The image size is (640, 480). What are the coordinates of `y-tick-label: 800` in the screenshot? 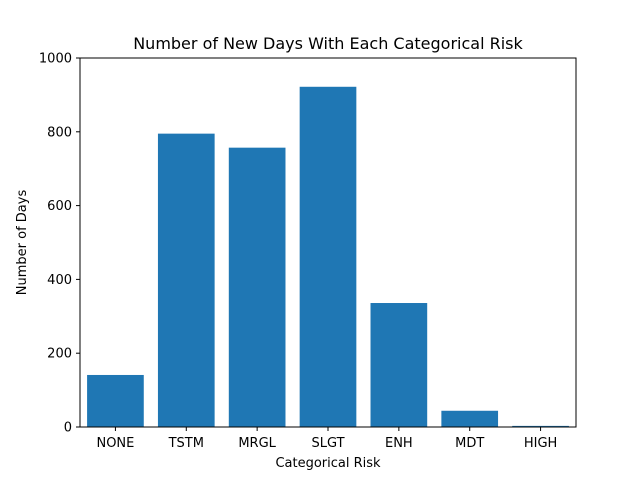 It's located at (59, 132).